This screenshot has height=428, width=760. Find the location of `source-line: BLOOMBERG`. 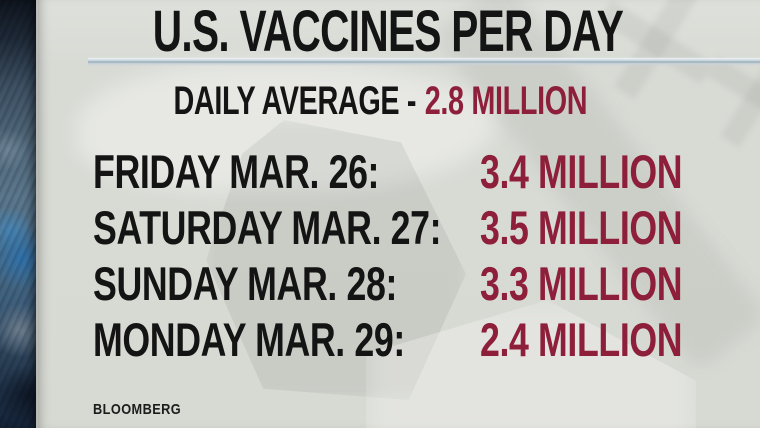

source-line: BLOOMBERG is located at coordinates (145, 409).